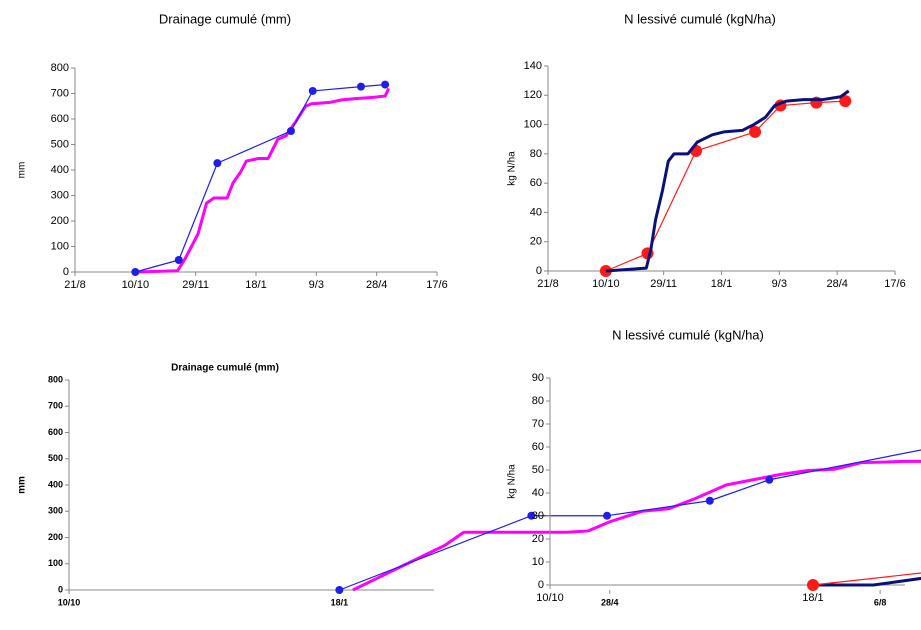 Image resolution: width=921 pixels, height=630 pixels. Describe the element at coordinates (533, 66) in the screenshot. I see `y-tick-label: 140` at that location.